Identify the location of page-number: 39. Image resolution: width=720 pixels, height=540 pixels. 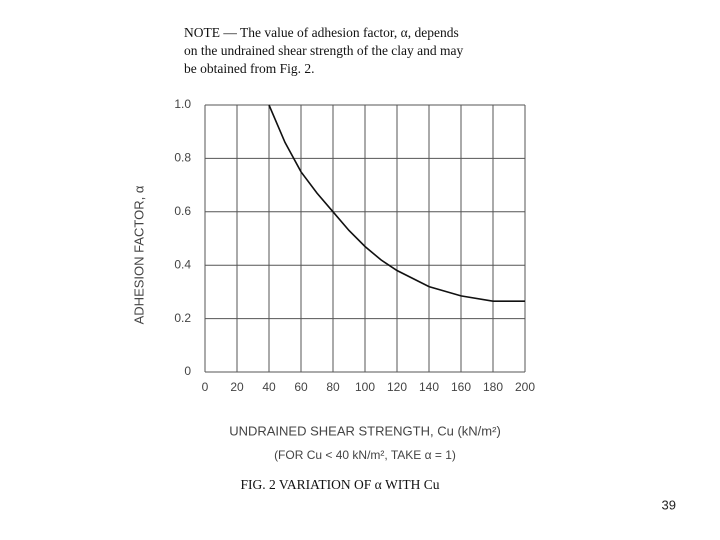
(669, 504).